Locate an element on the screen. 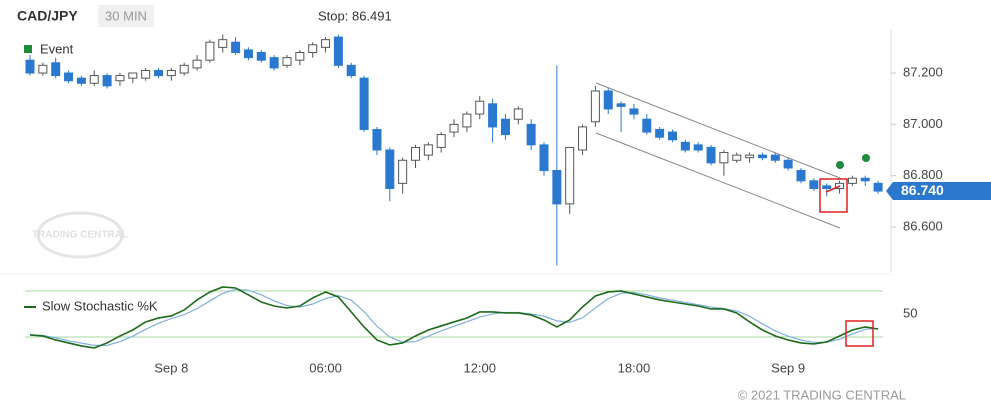  watermark: TRADING CENTRAL is located at coordinates (80, 235).